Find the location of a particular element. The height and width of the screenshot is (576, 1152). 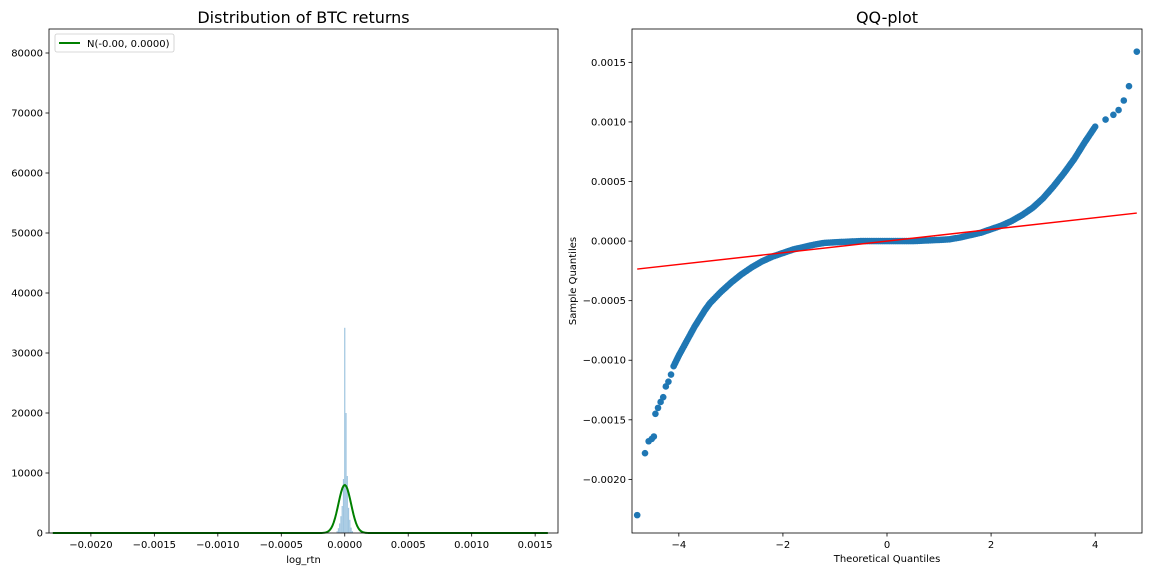

y-tick-label: 0.0015 is located at coordinates (608, 63).